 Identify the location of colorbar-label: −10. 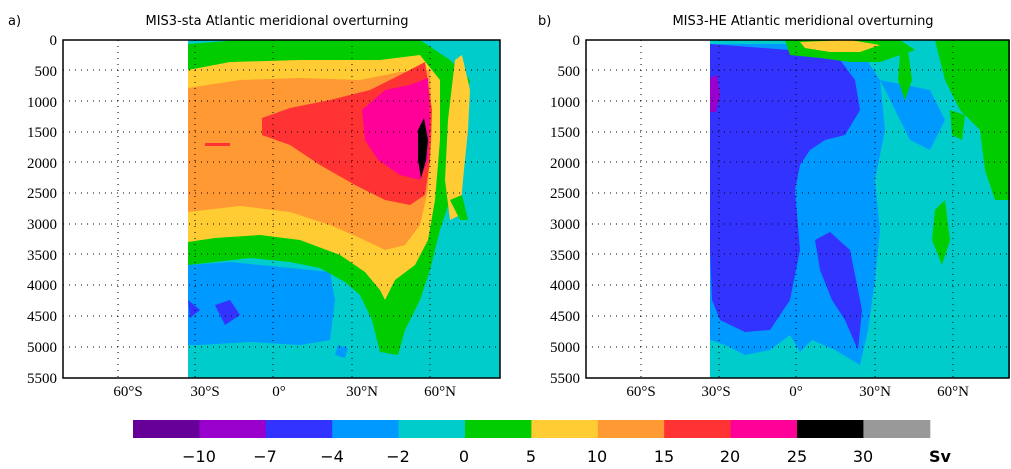
(199, 456).